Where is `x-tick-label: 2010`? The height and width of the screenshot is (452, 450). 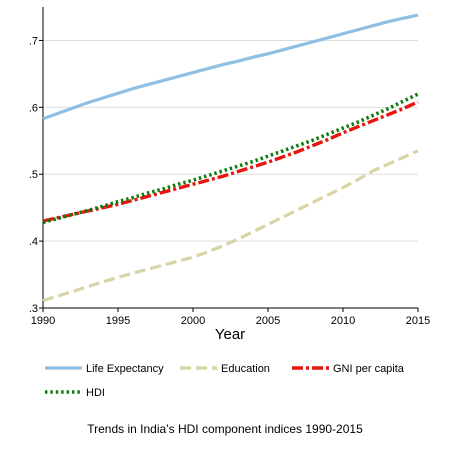 x-tick-label: 2010 is located at coordinates (343, 321).